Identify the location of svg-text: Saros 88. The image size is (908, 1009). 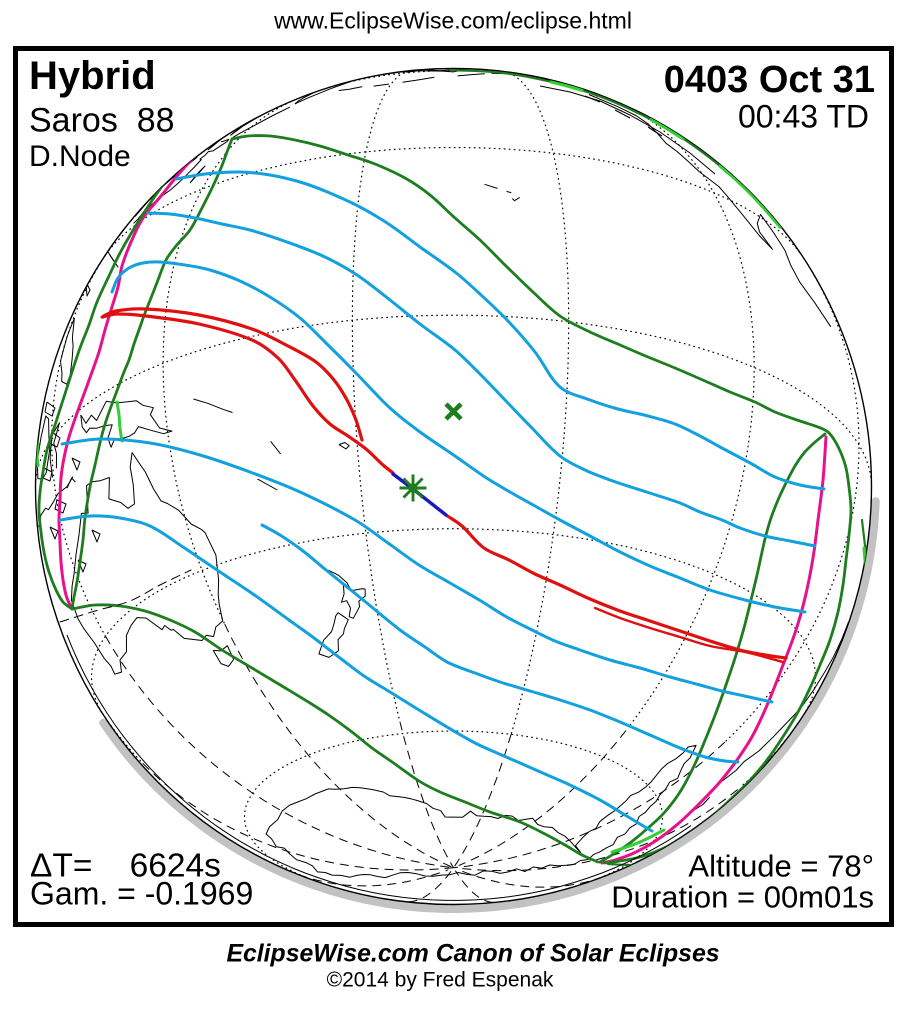
(102, 121).